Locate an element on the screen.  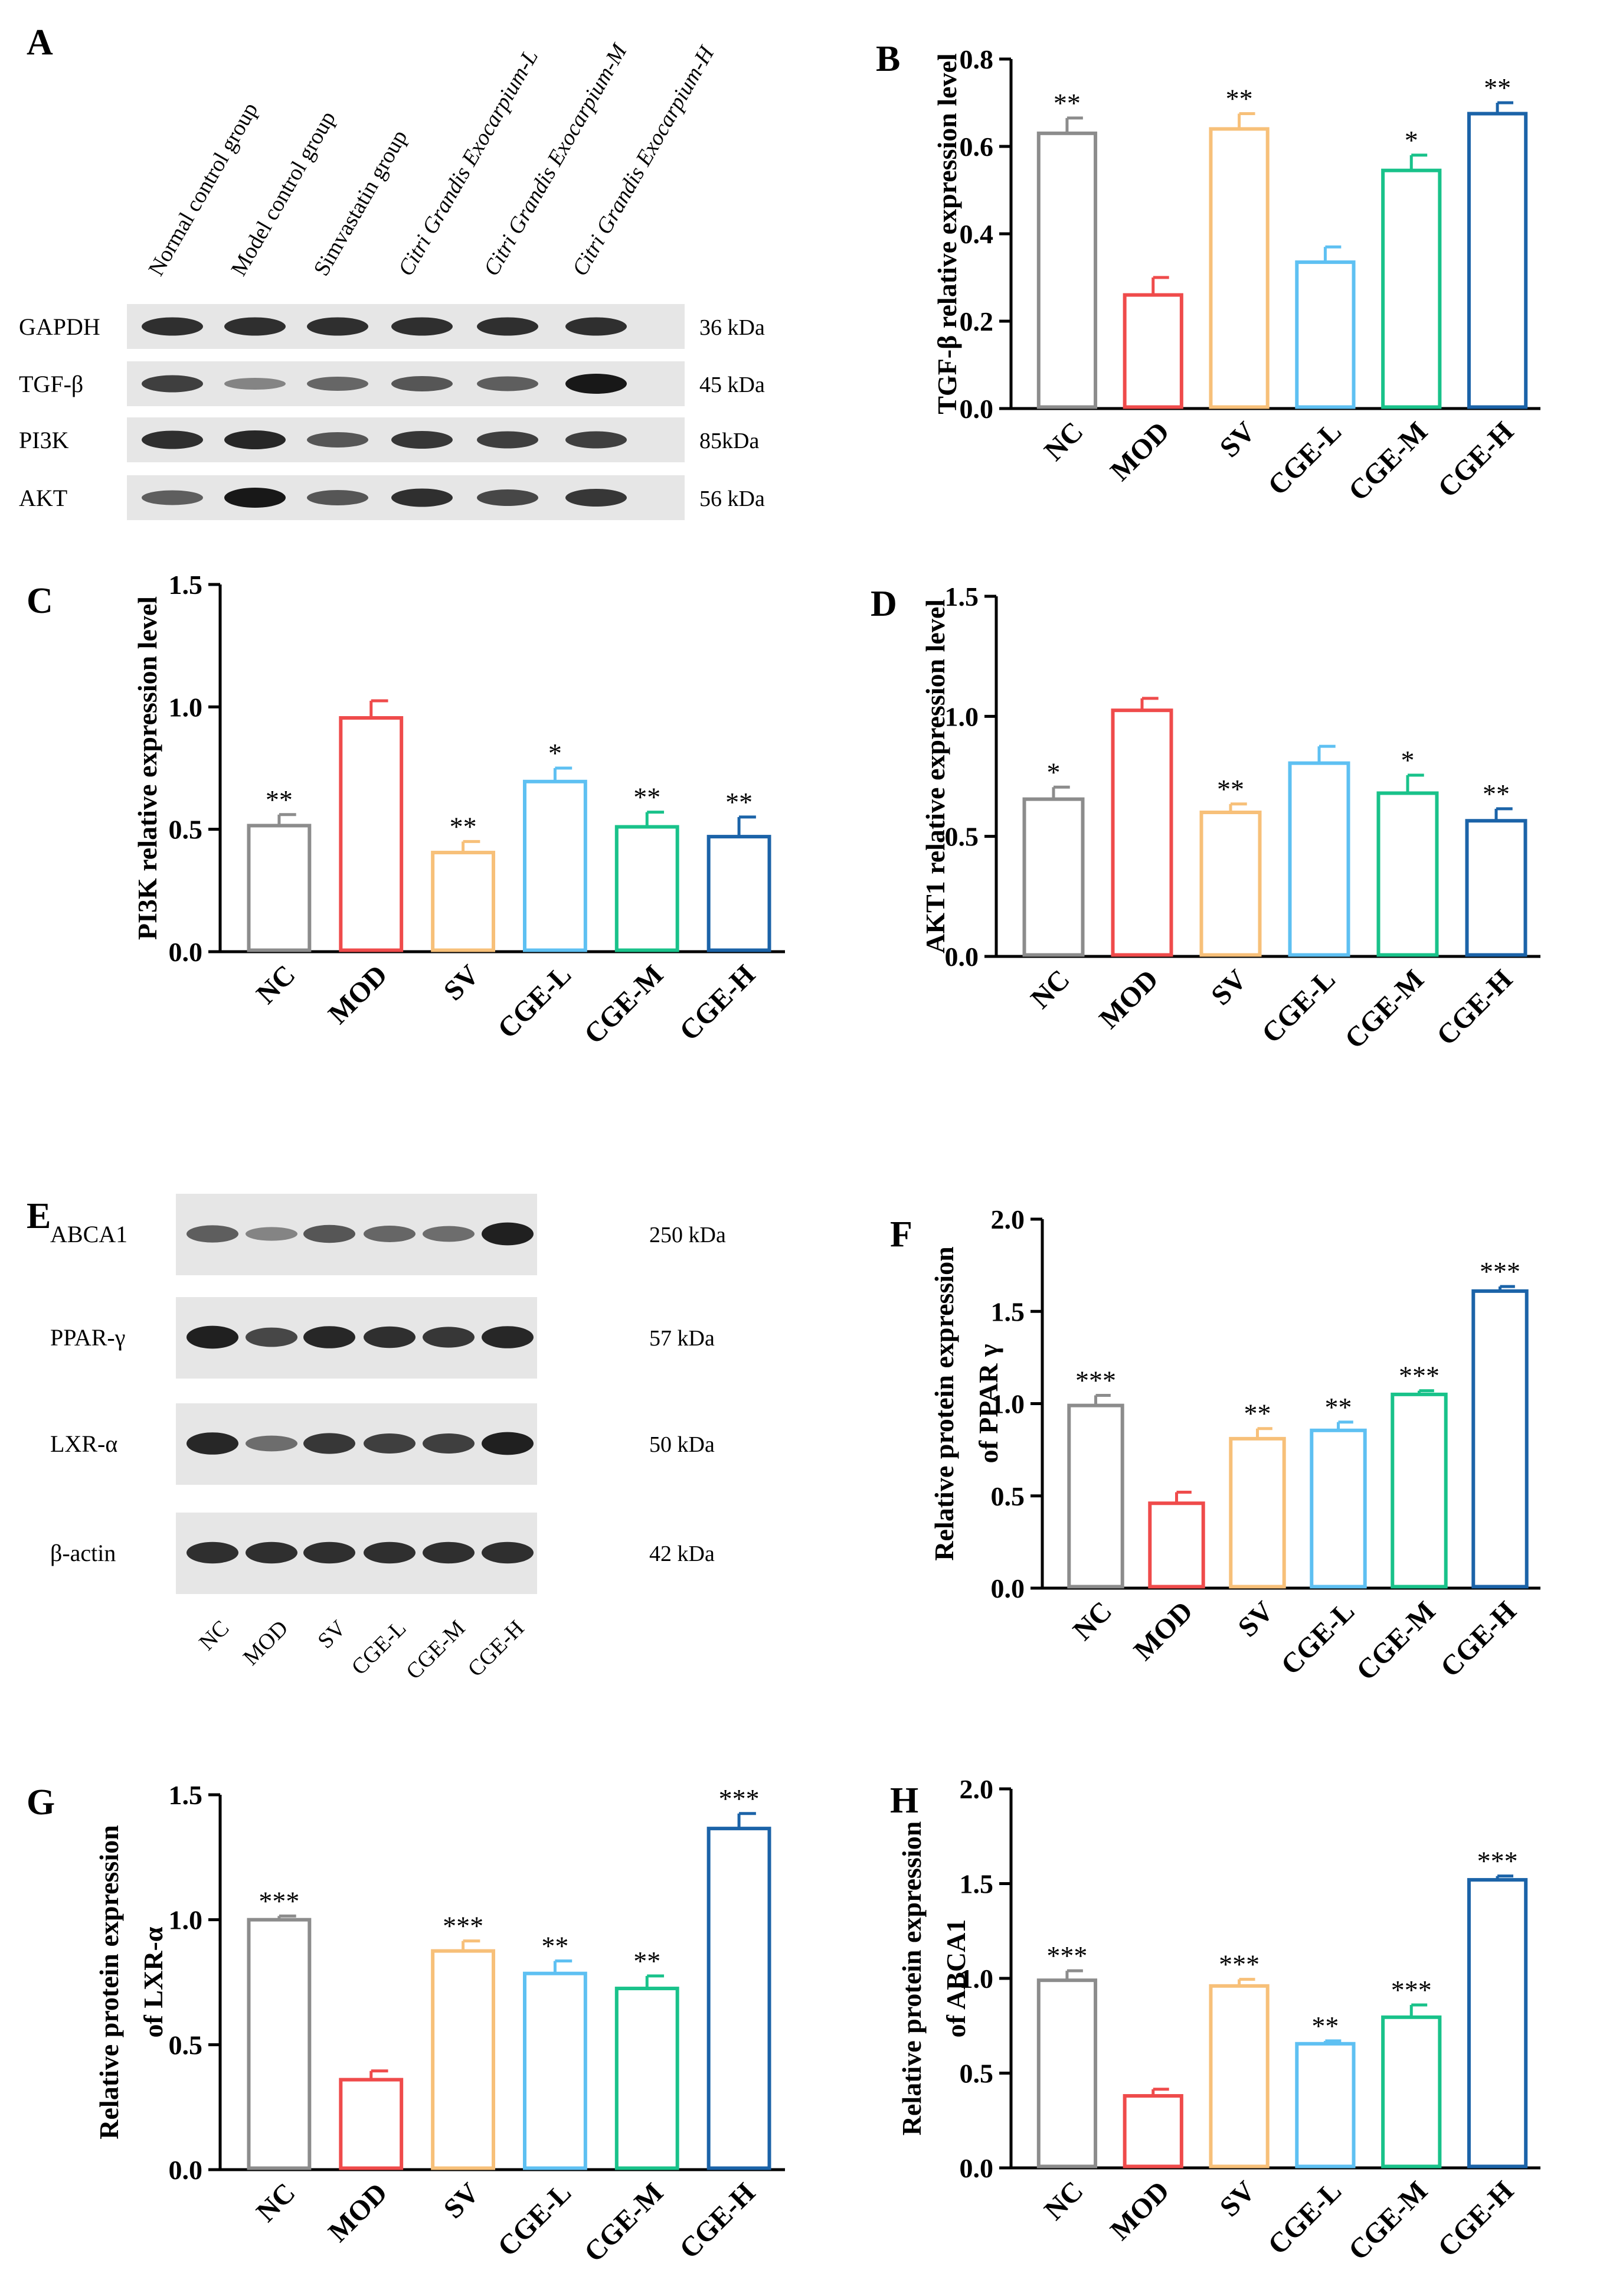
blot-kda-label: 250 kDa is located at coordinates (687, 1235).